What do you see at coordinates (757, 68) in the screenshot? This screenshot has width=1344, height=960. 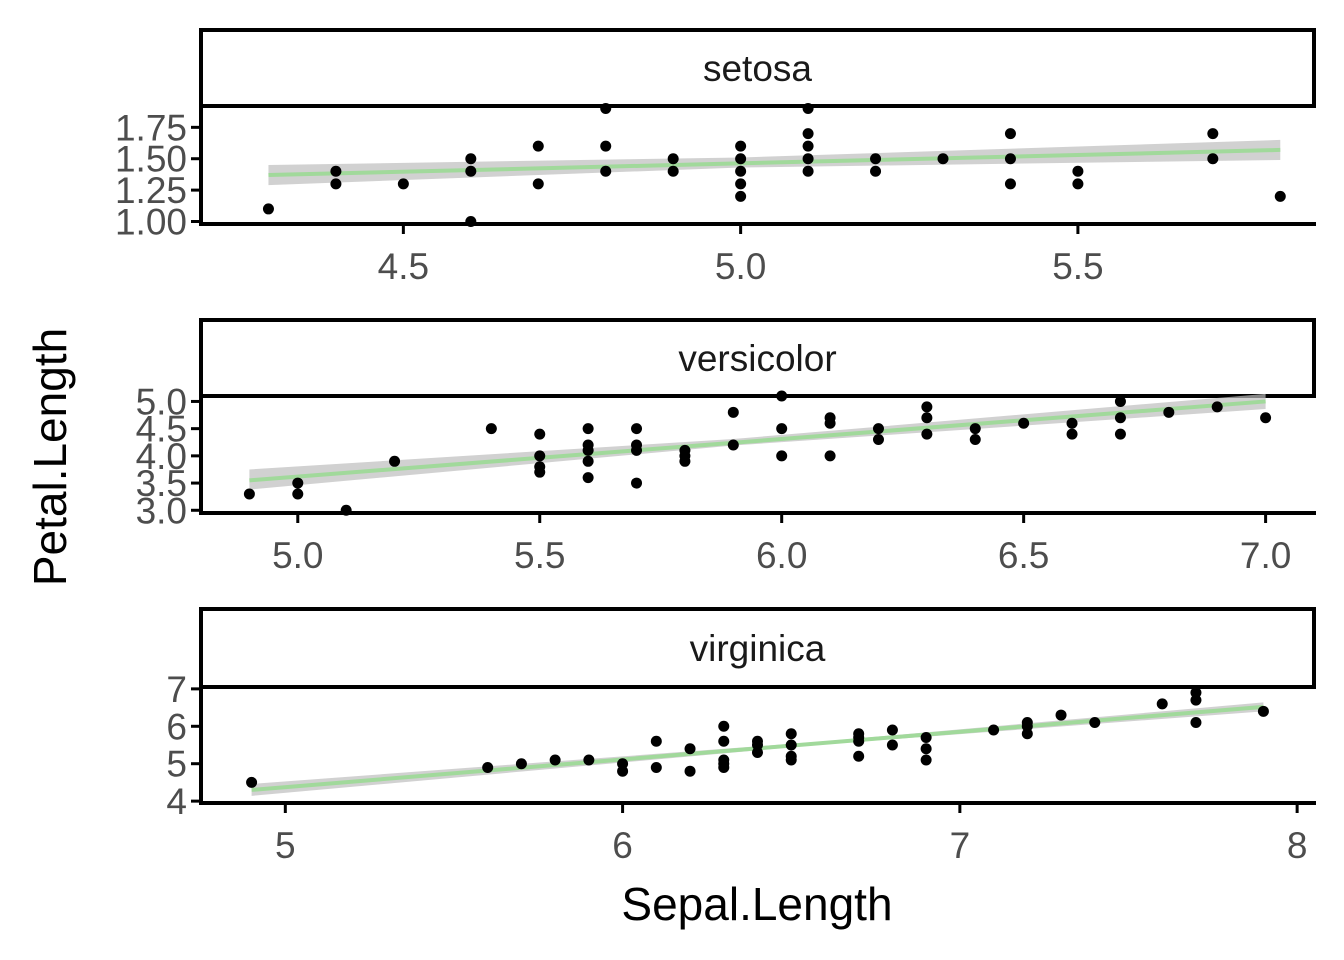 I see `facet-strip-label: setosa` at bounding box center [757, 68].